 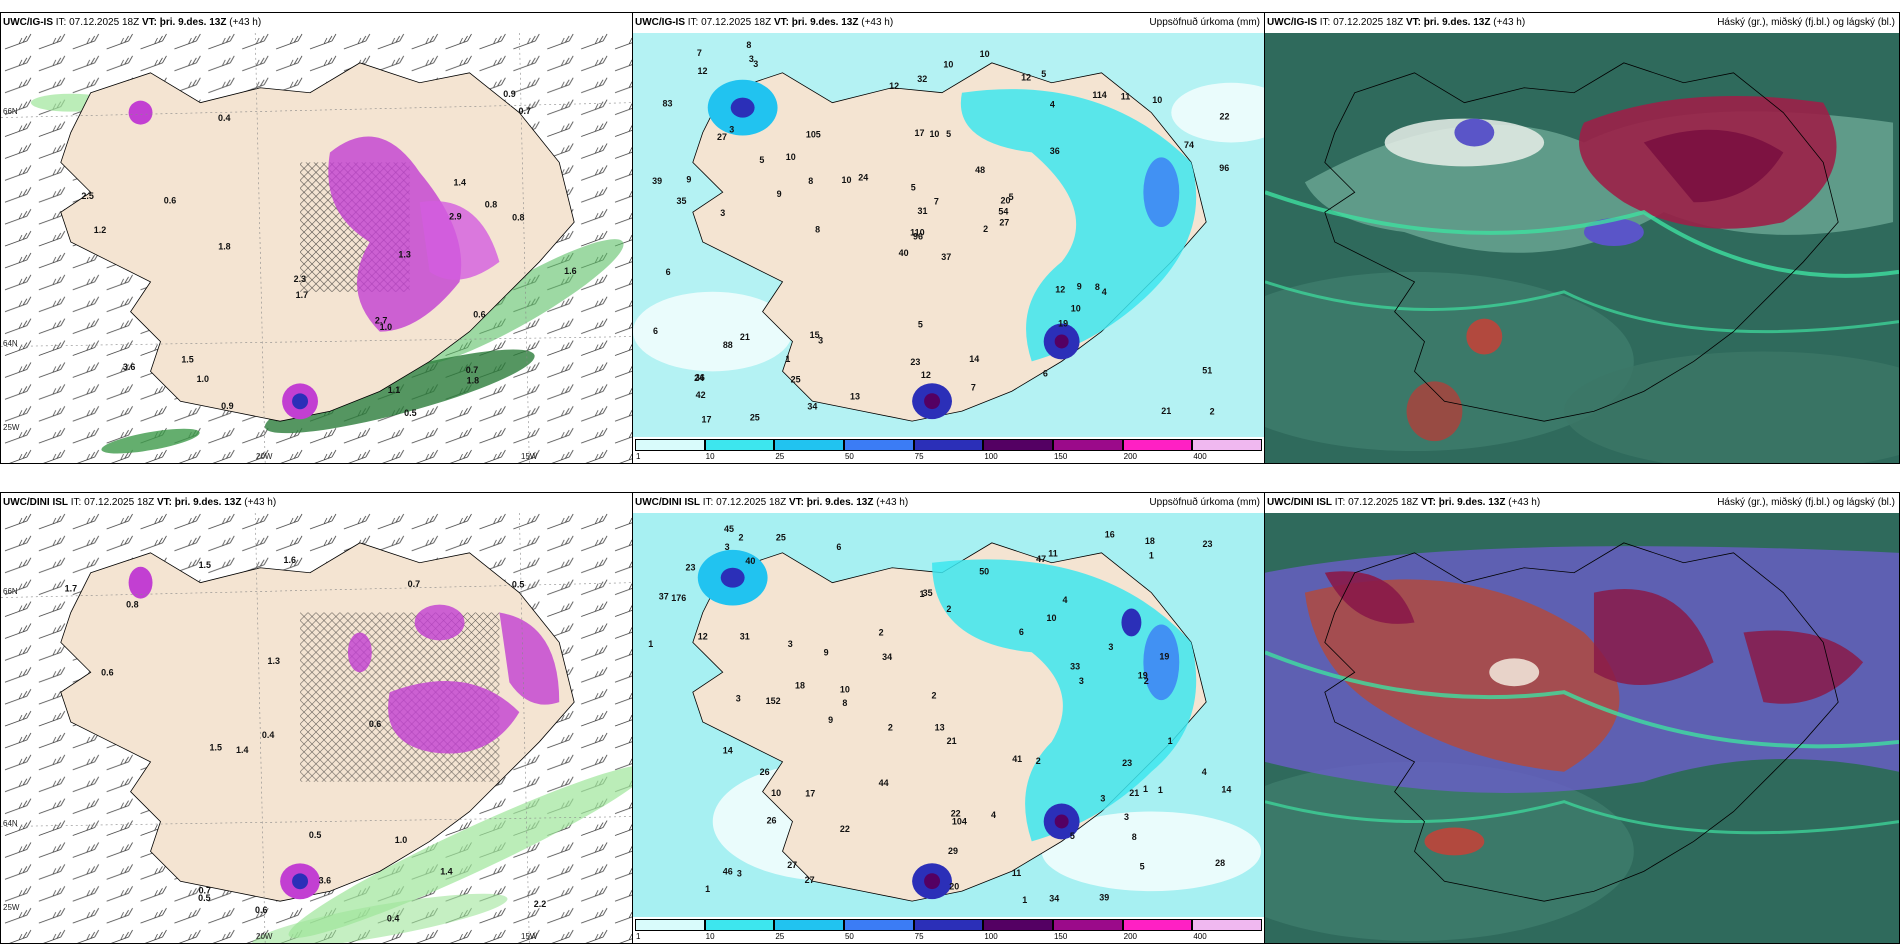 I want to click on value-label: 50, so click(x=984, y=572).